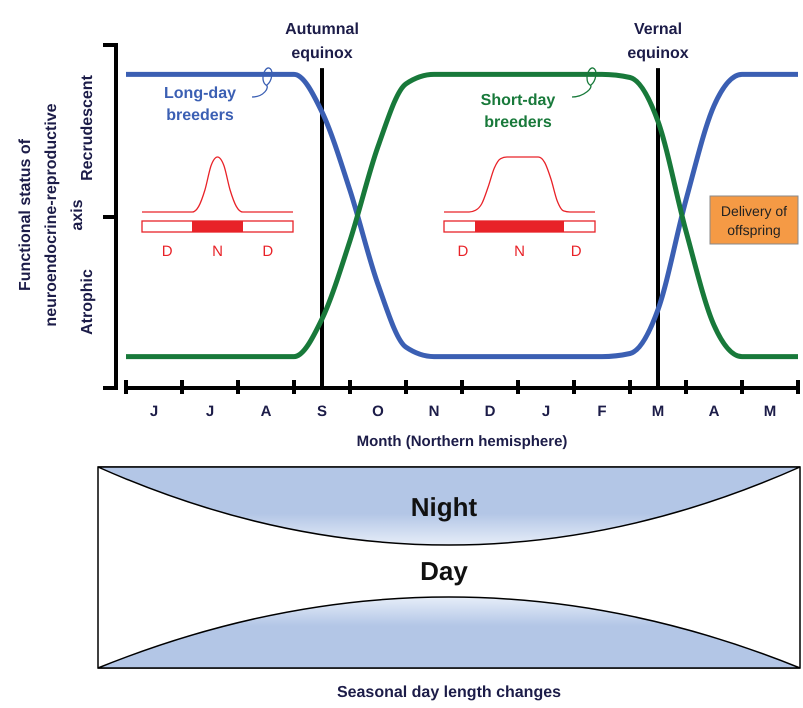  Describe the element at coordinates (322, 411) in the screenshot. I see `x-tick-label: S` at that location.